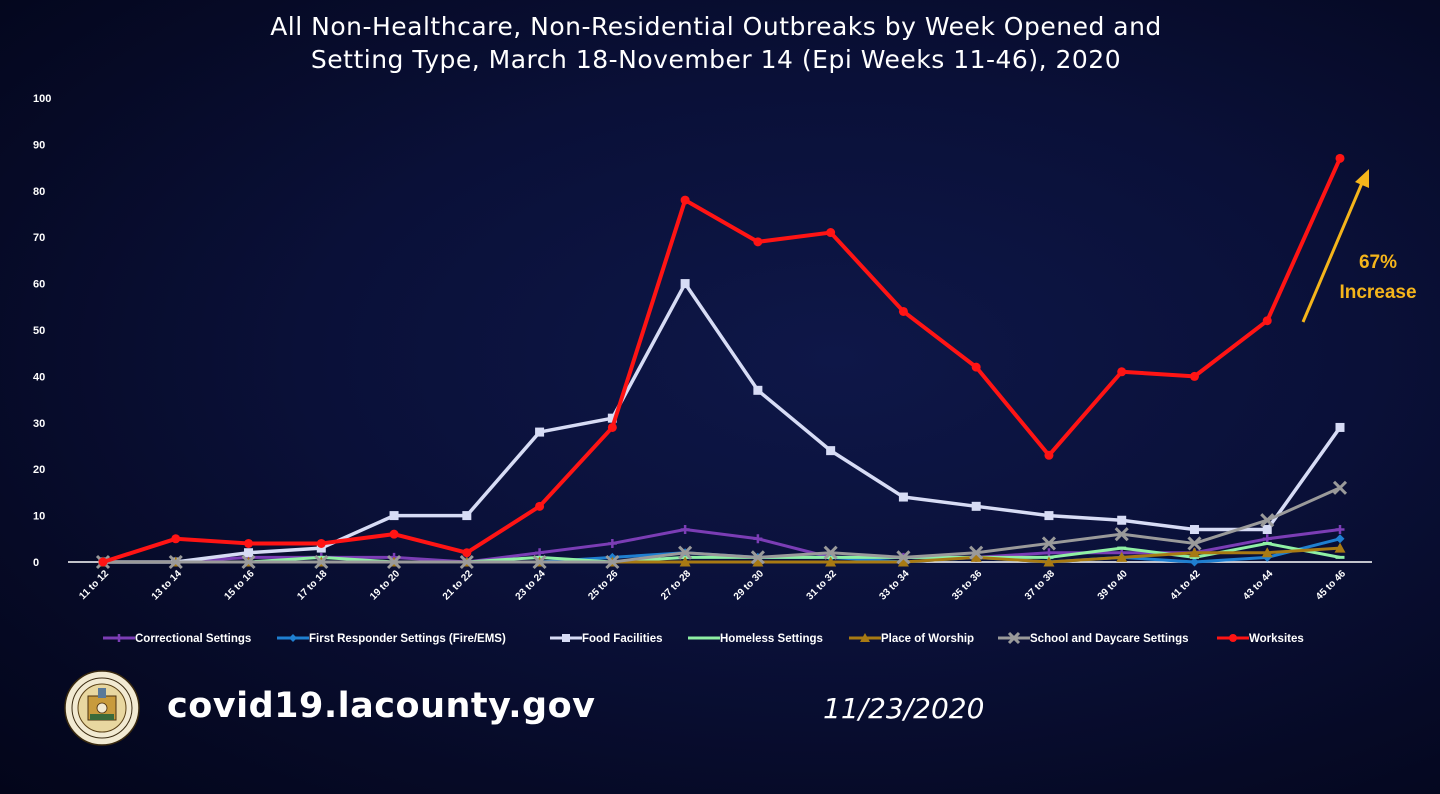  I want to click on arrow-shaft, so click(1332, 252).